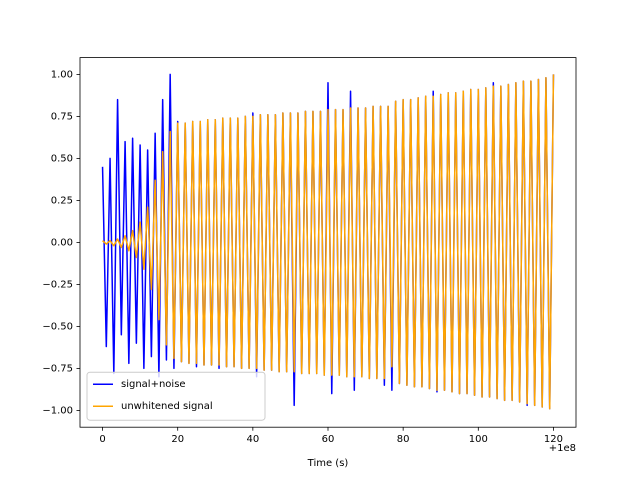 The width and height of the screenshot is (640, 480). What do you see at coordinates (553, 439) in the screenshot?
I see `x-tick-label: 120` at bounding box center [553, 439].